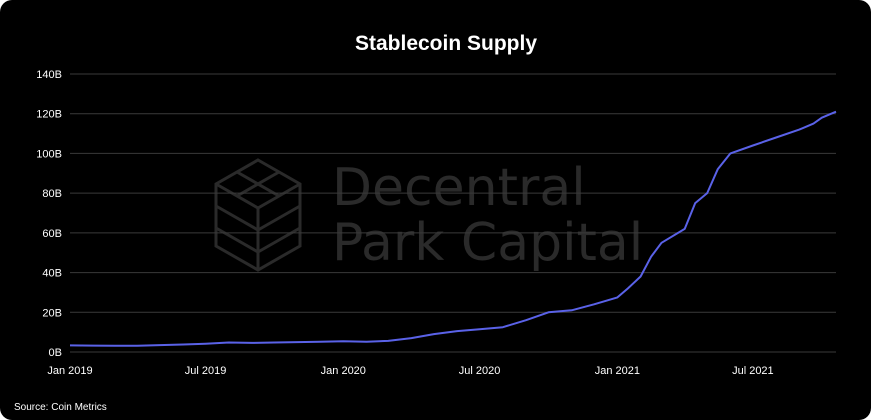  What do you see at coordinates (55, 353) in the screenshot?
I see `y-tick-label: 0B` at bounding box center [55, 353].